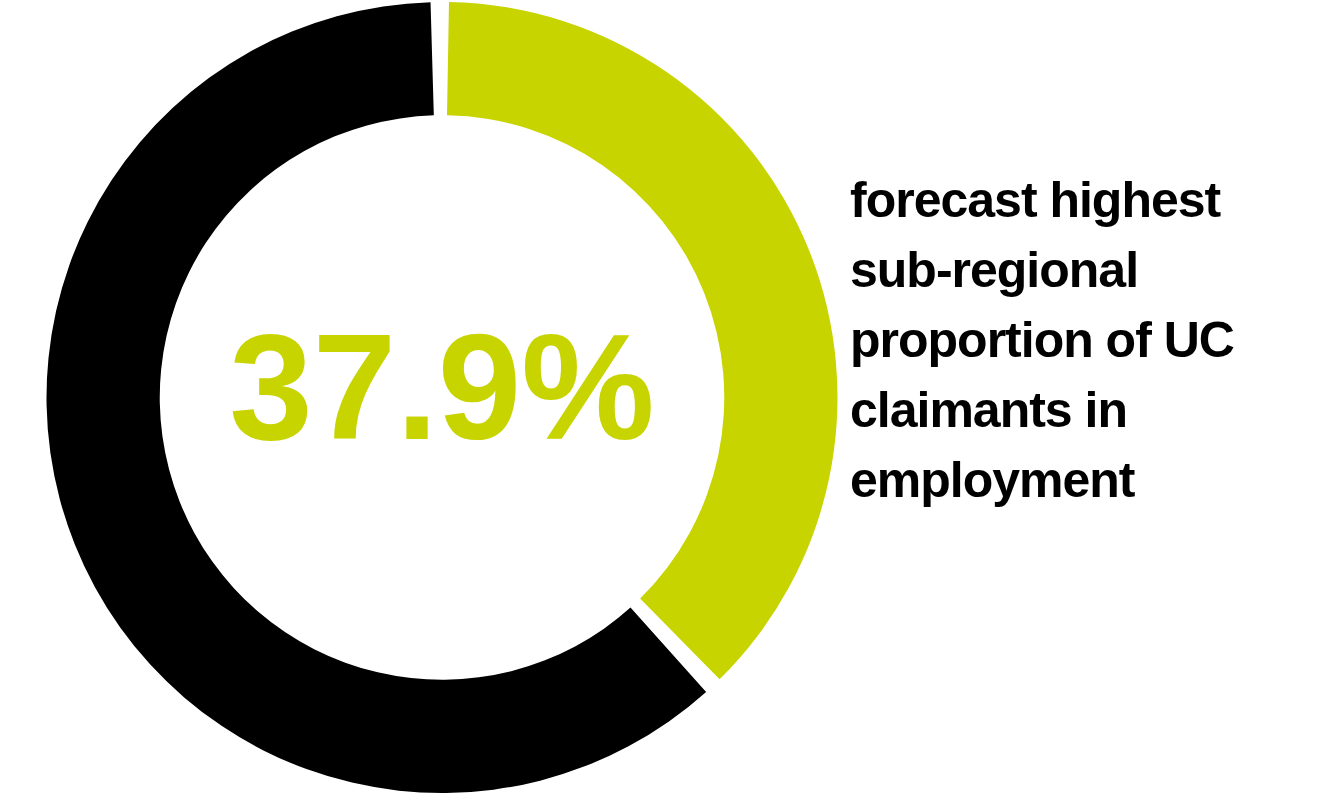 This screenshot has width=1335, height=795. I want to click on data-label: 37.9%, so click(442, 386).